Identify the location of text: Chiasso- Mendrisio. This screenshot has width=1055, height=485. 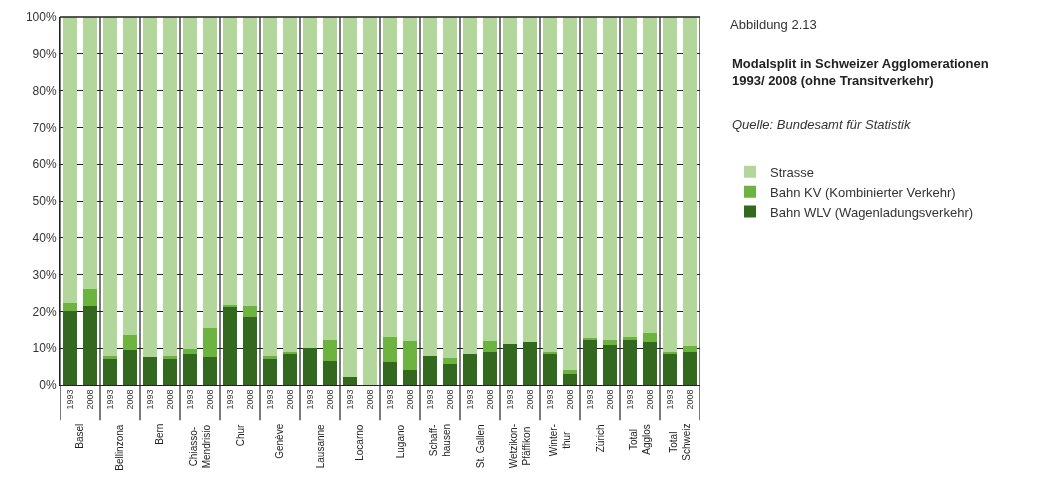
(199, 446).